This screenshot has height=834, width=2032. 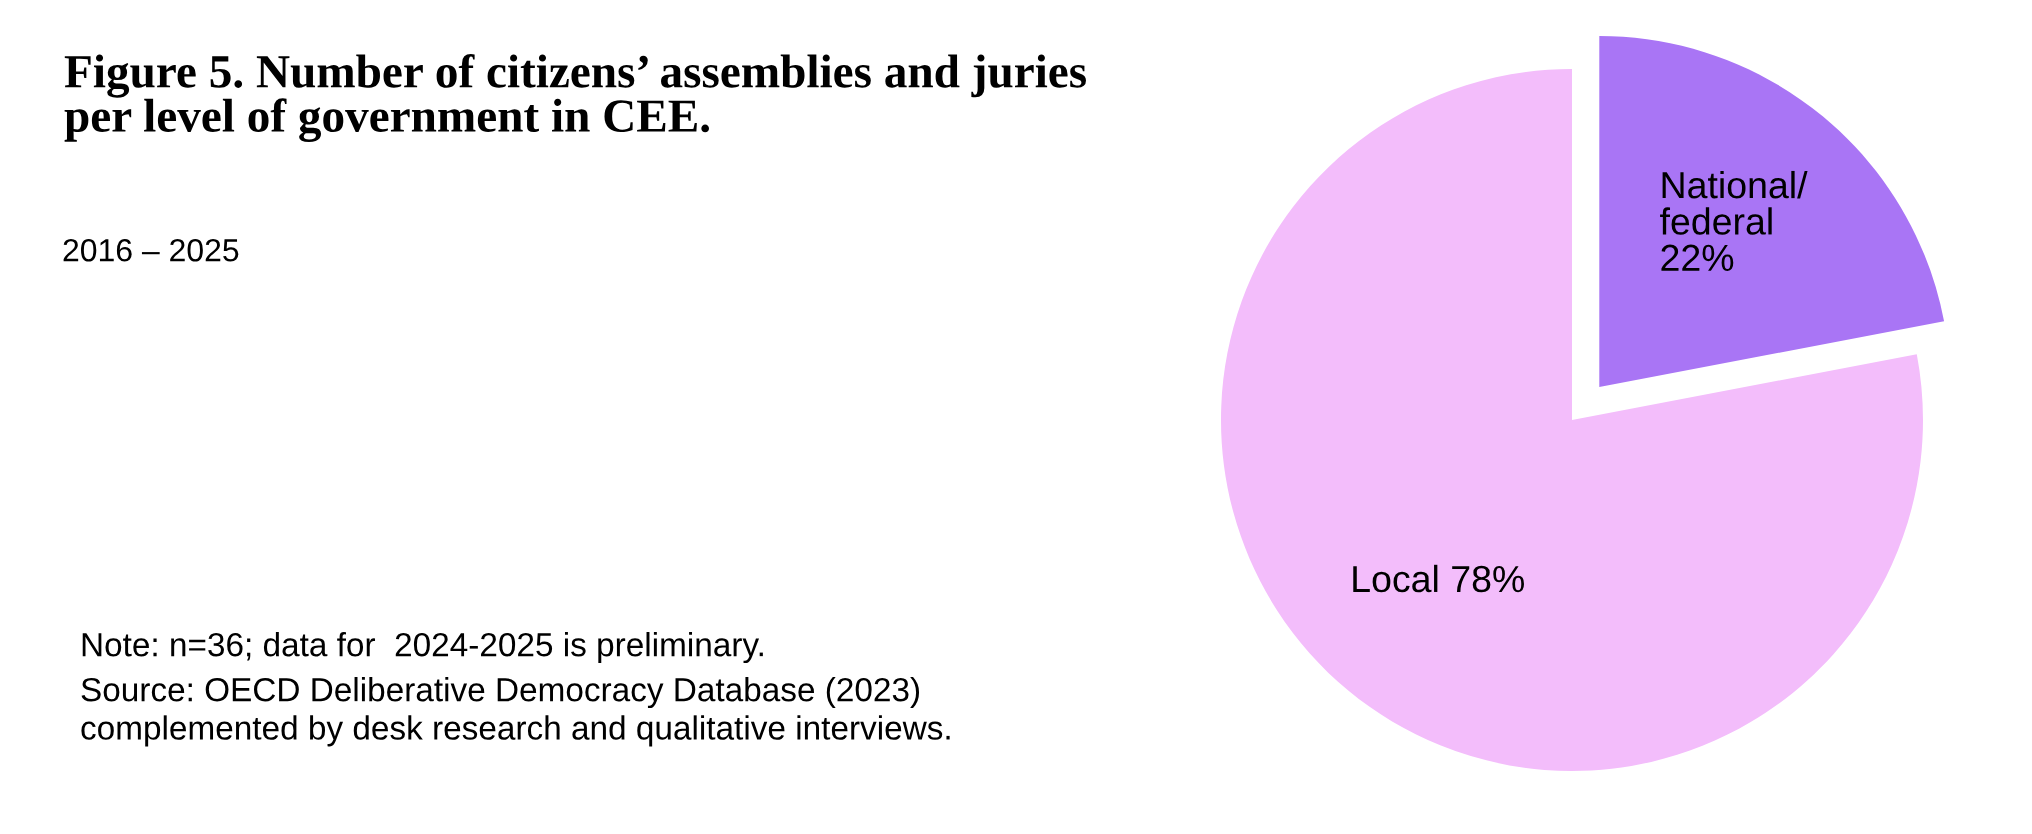 I want to click on source-note: Source: OECD Deliberative Democracy Database (2023) complemented by desk research and qualitative interviews., so click(x=515, y=712).